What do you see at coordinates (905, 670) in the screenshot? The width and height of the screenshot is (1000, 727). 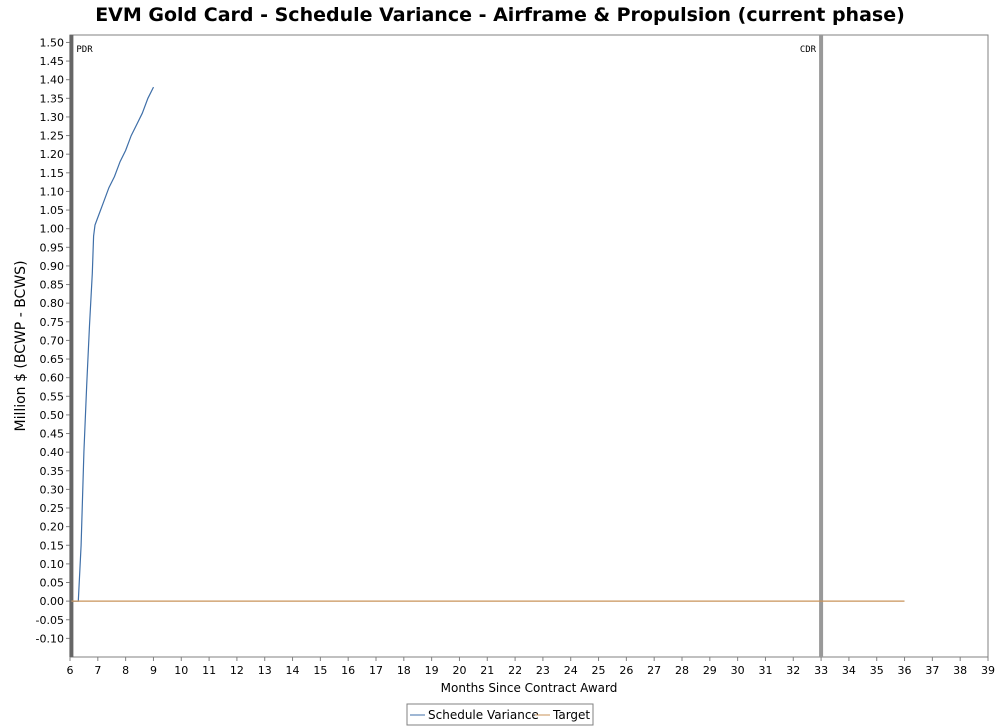 I see `x-tick-label: 36` at bounding box center [905, 670].